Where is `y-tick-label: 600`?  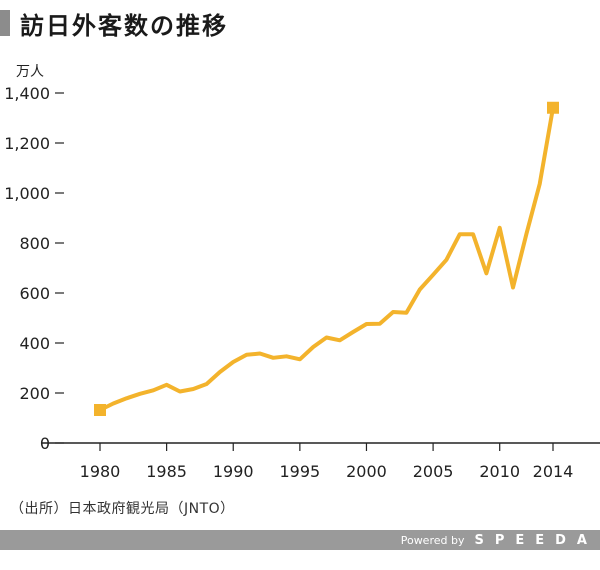
y-tick-label: 600 is located at coordinates (34, 293).